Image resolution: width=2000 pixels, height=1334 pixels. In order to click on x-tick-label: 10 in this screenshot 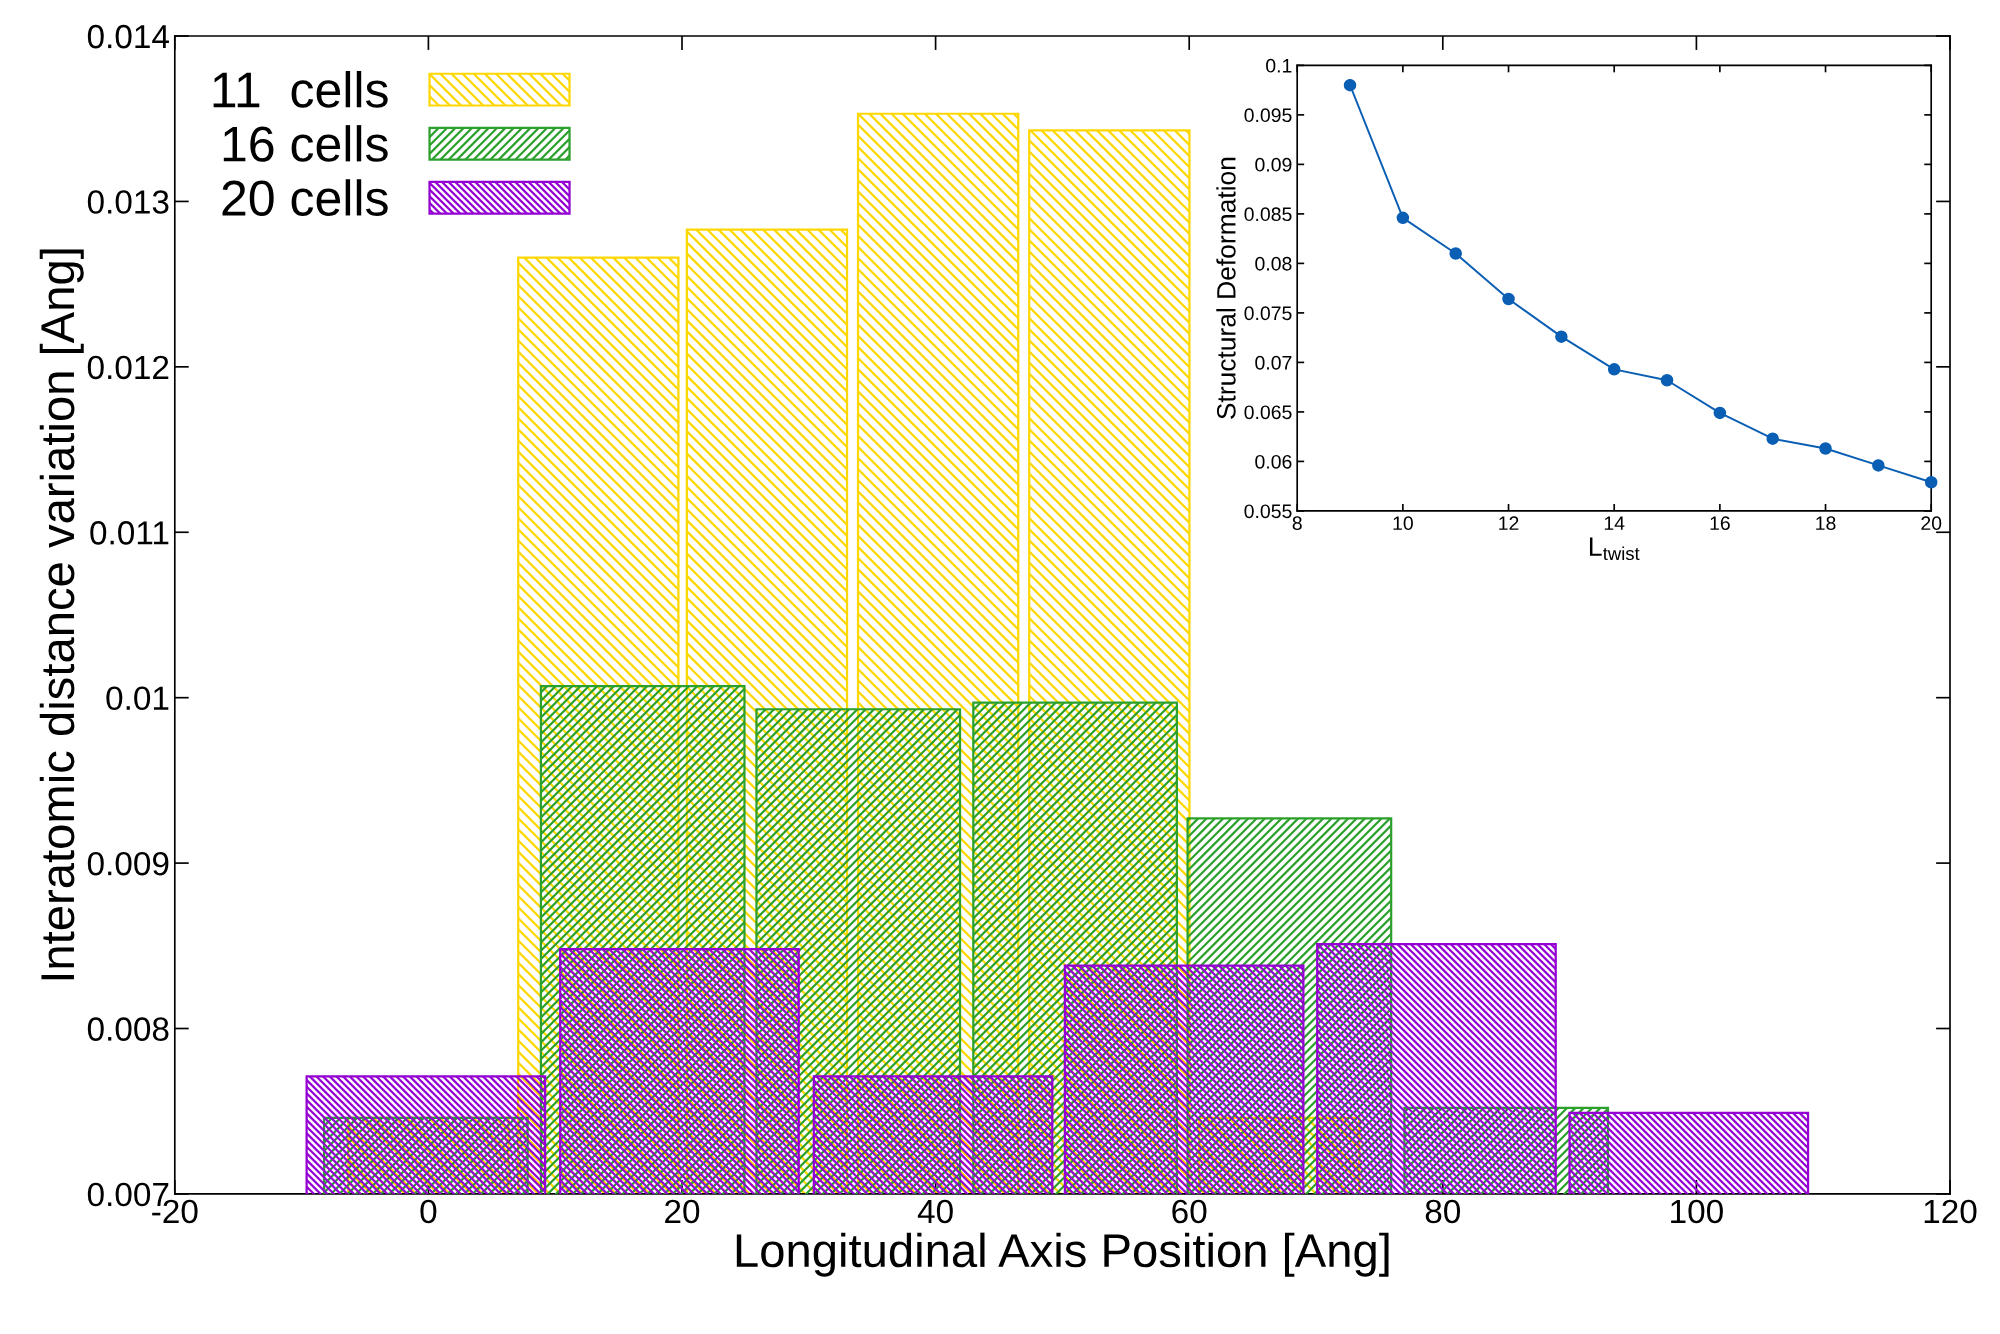, I will do `click(1403, 523)`.